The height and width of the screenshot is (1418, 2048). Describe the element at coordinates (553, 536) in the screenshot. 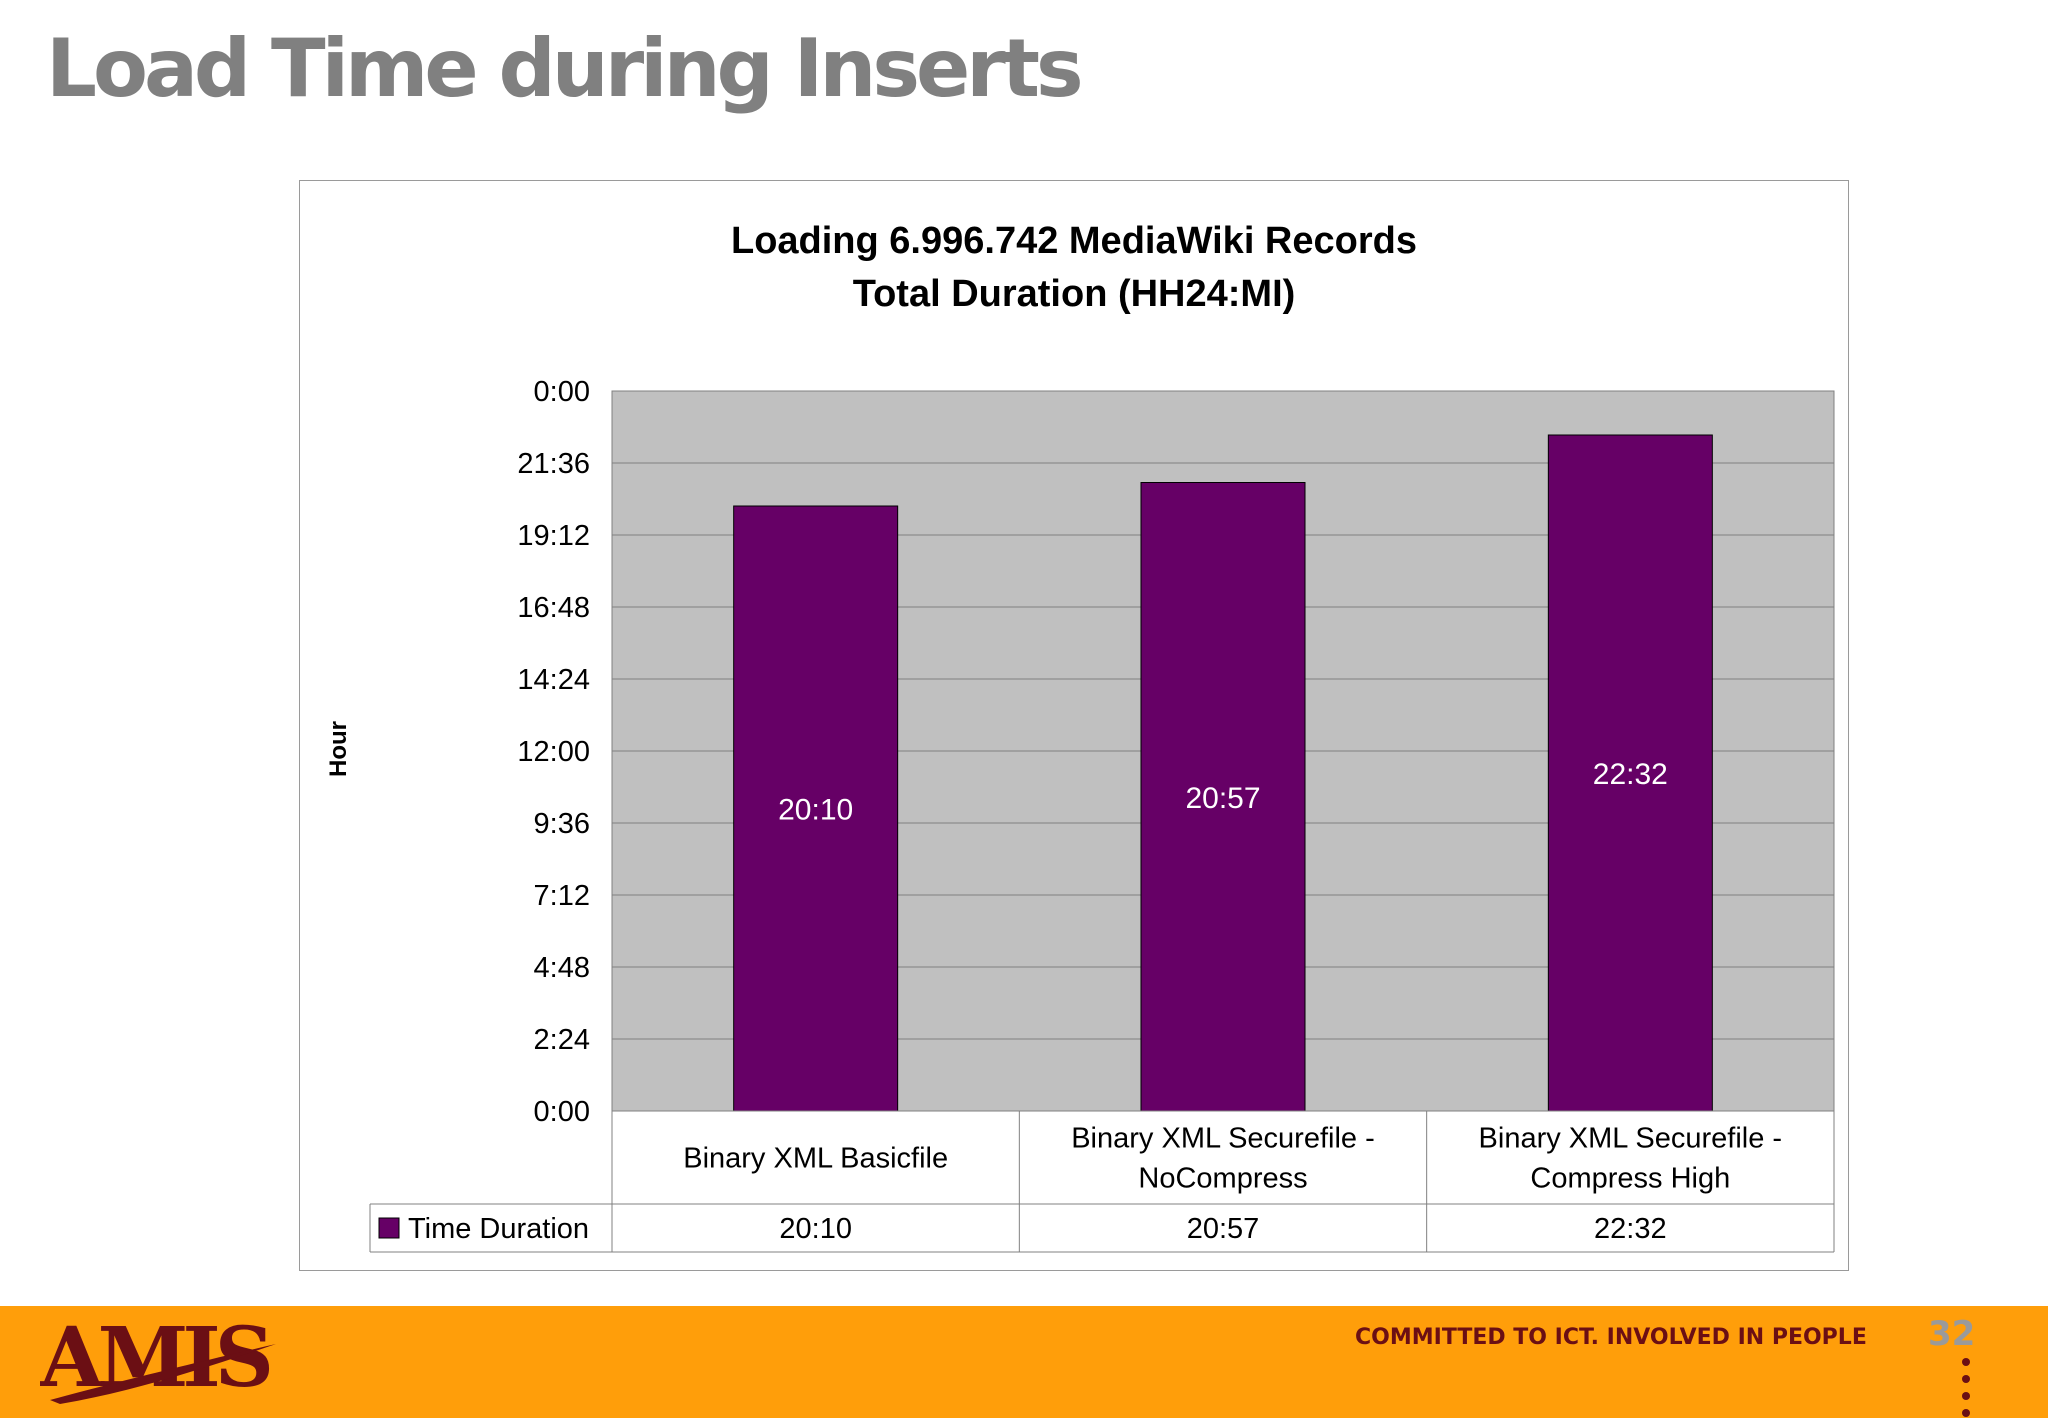

I see `y-tick-label: 19:12` at that location.